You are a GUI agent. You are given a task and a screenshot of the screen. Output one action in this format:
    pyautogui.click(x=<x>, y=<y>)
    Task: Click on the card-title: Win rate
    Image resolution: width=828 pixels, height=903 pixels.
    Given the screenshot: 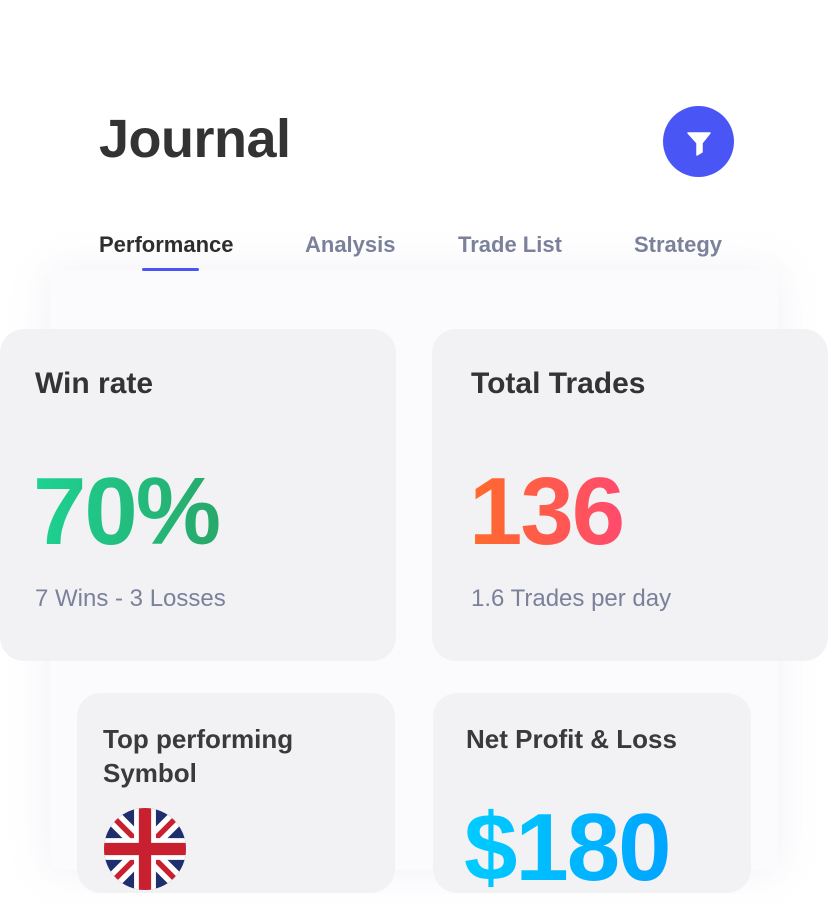 What is the action you would take?
    pyautogui.click(x=94, y=383)
    